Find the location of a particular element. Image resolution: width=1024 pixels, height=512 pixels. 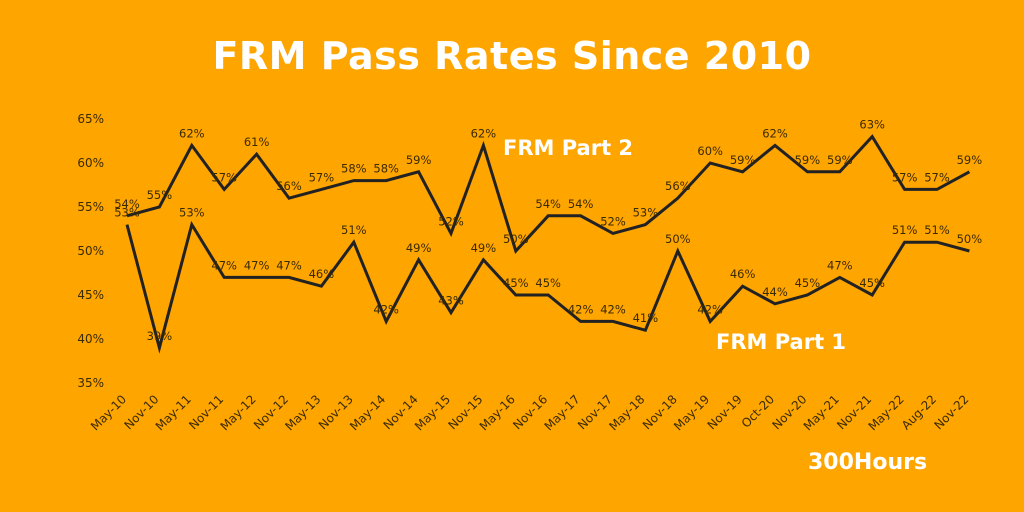

series-label-part1: FRM Part 1 is located at coordinates (781, 342).